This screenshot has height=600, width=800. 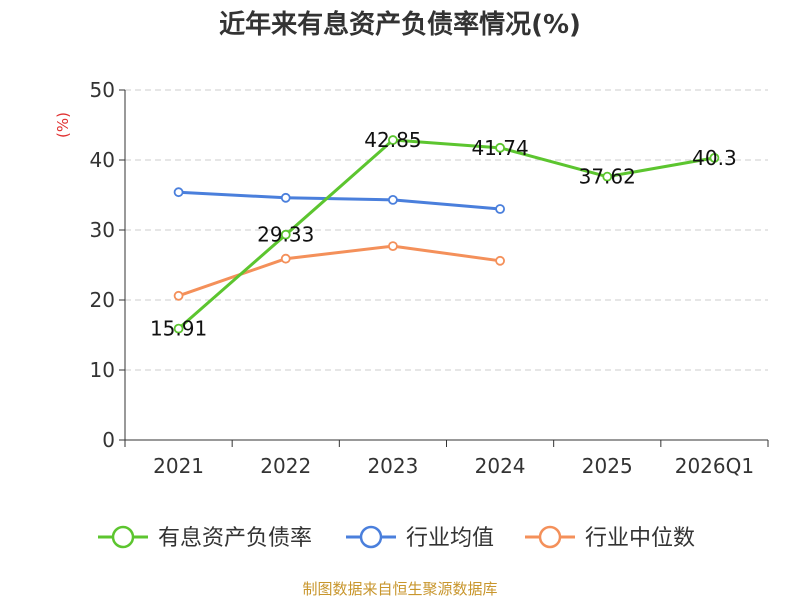 I want to click on legend-label: 行业均值, so click(x=450, y=538).